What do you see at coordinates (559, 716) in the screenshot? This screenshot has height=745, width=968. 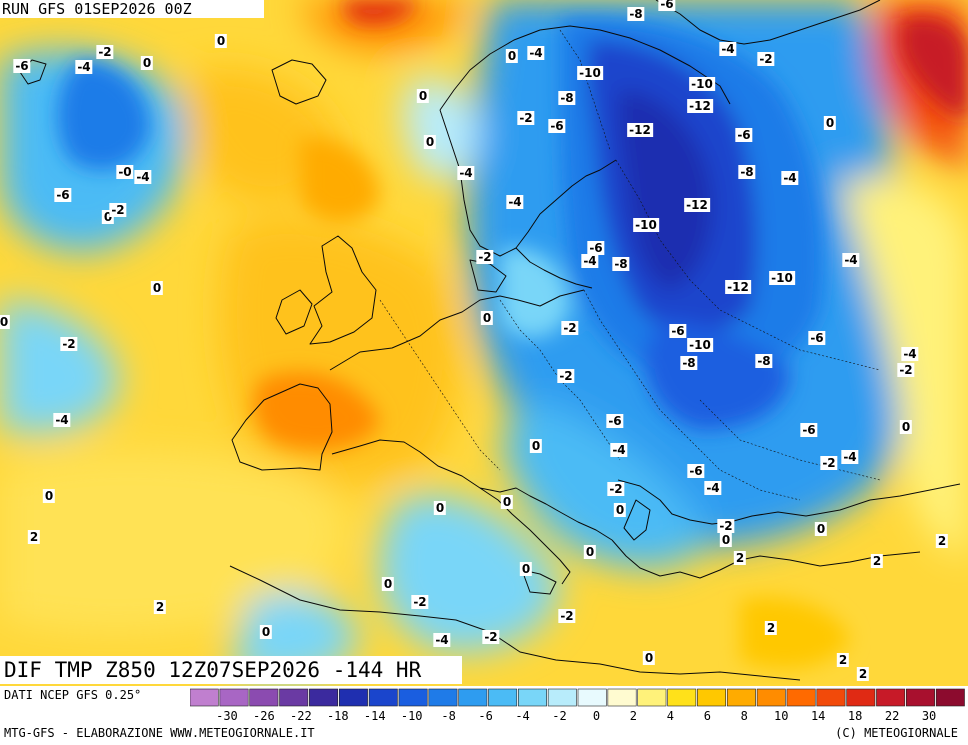 I see `legend-tick-label: -2` at bounding box center [559, 716].